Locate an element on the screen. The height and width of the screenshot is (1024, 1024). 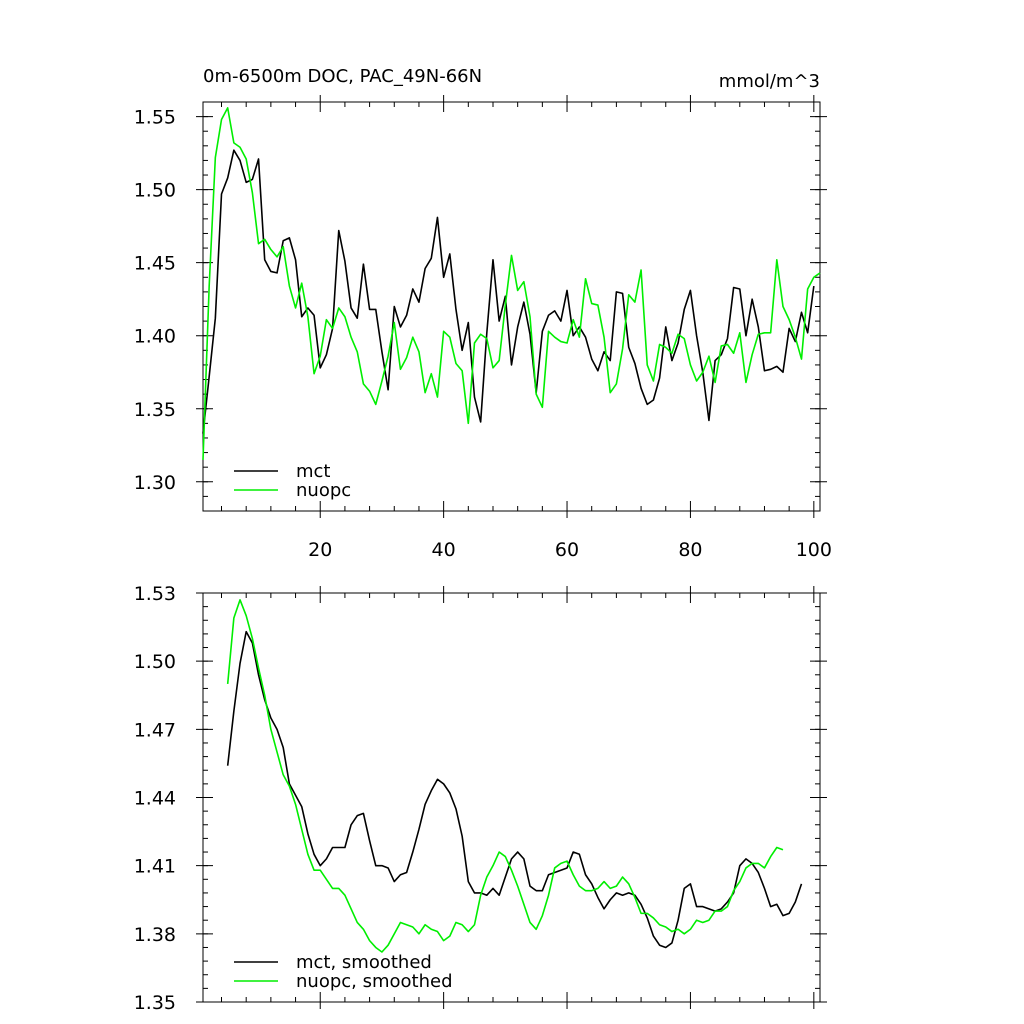
y-tick-label: 1.30 is located at coordinates (155, 483).